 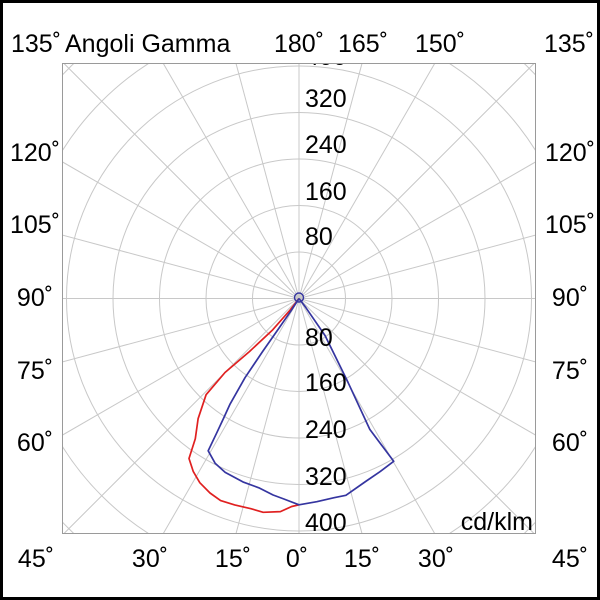 What do you see at coordinates (35, 371) in the screenshot?
I see `angle-label-left: 75˚` at bounding box center [35, 371].